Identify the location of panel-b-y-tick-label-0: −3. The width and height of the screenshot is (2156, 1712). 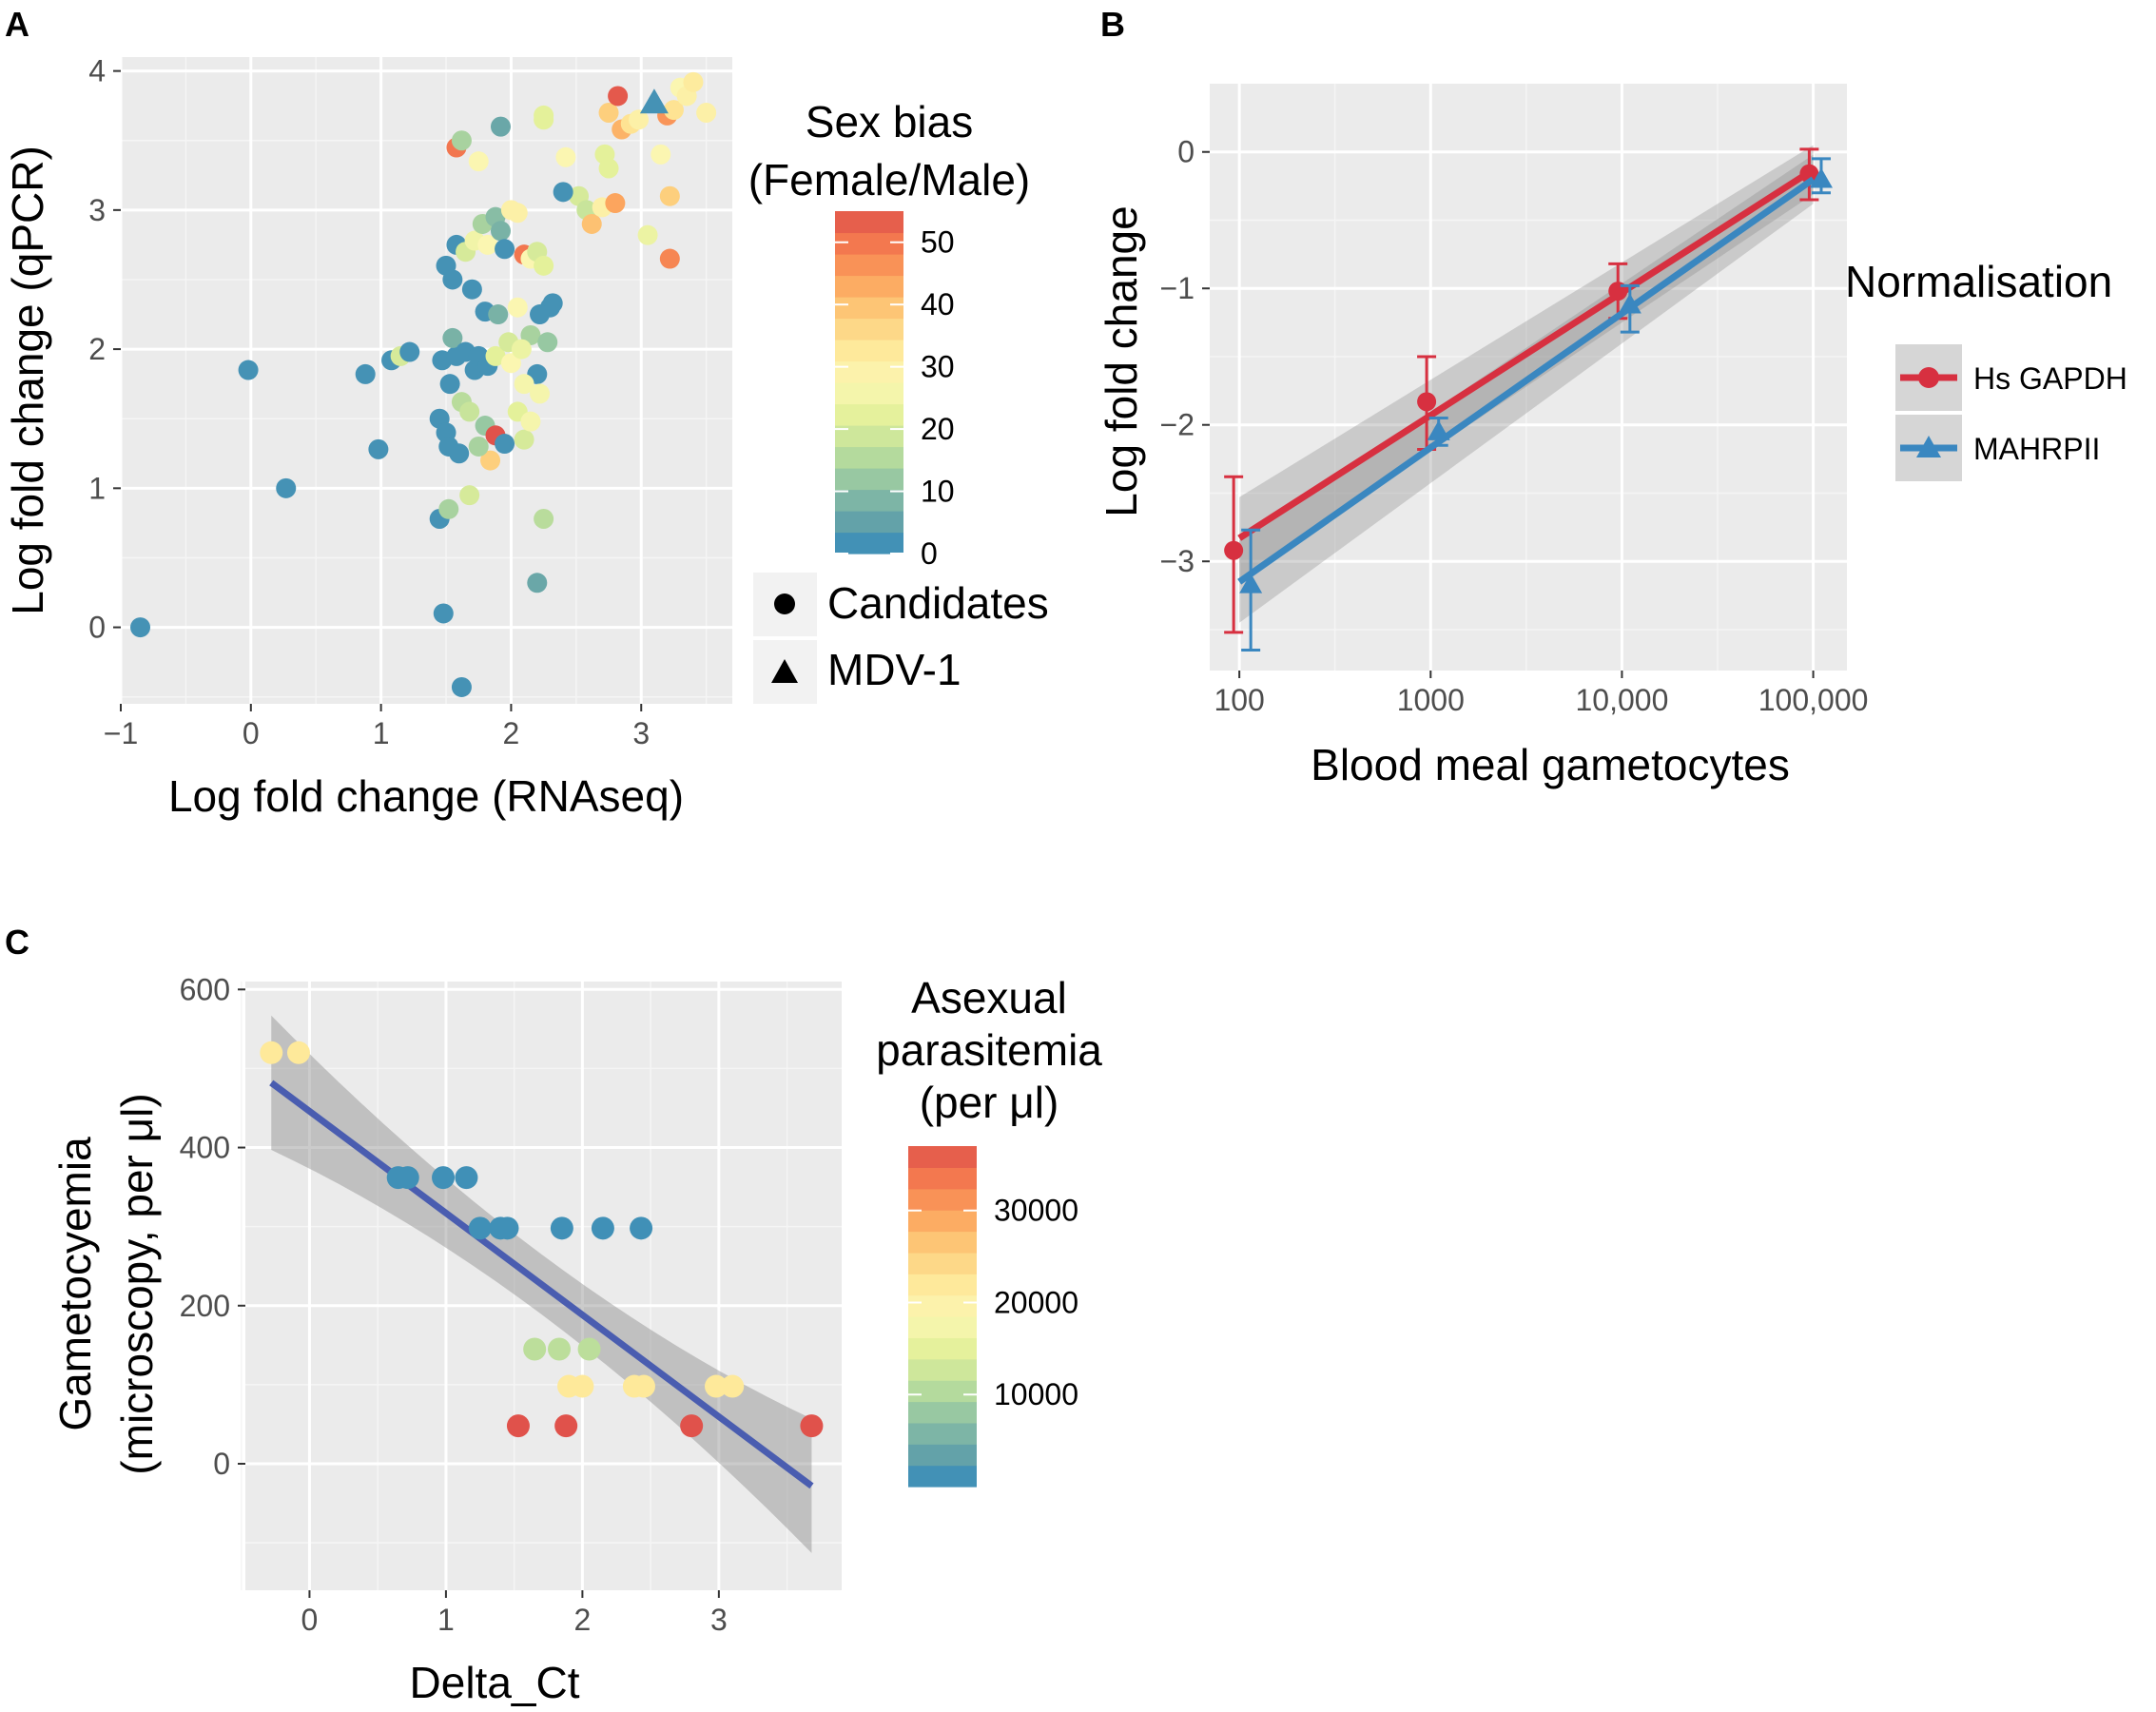
(1177, 561).